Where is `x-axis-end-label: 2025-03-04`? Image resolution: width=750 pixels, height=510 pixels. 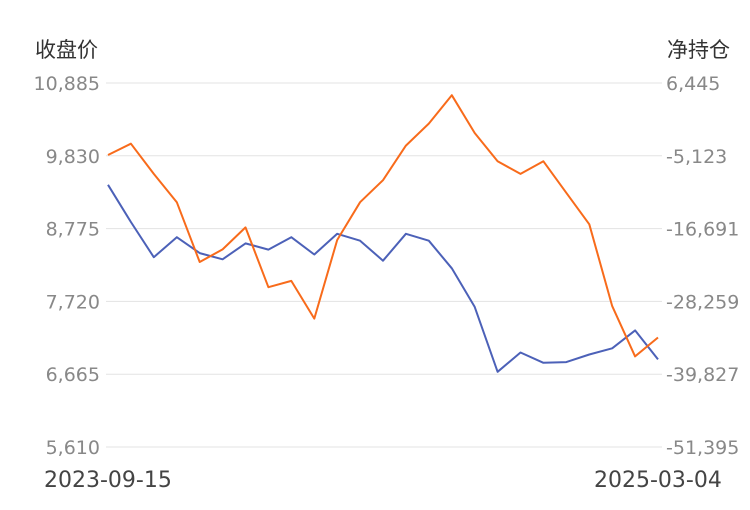 x-axis-end-label: 2025-03-04 is located at coordinates (658, 480).